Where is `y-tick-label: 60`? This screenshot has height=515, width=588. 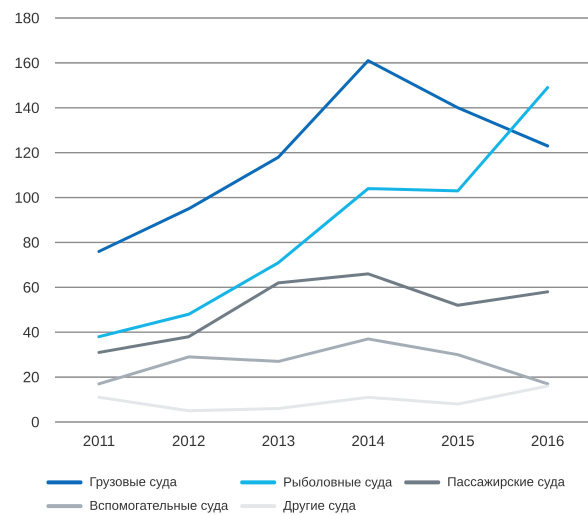
y-tick-label: 60 is located at coordinates (31, 287).